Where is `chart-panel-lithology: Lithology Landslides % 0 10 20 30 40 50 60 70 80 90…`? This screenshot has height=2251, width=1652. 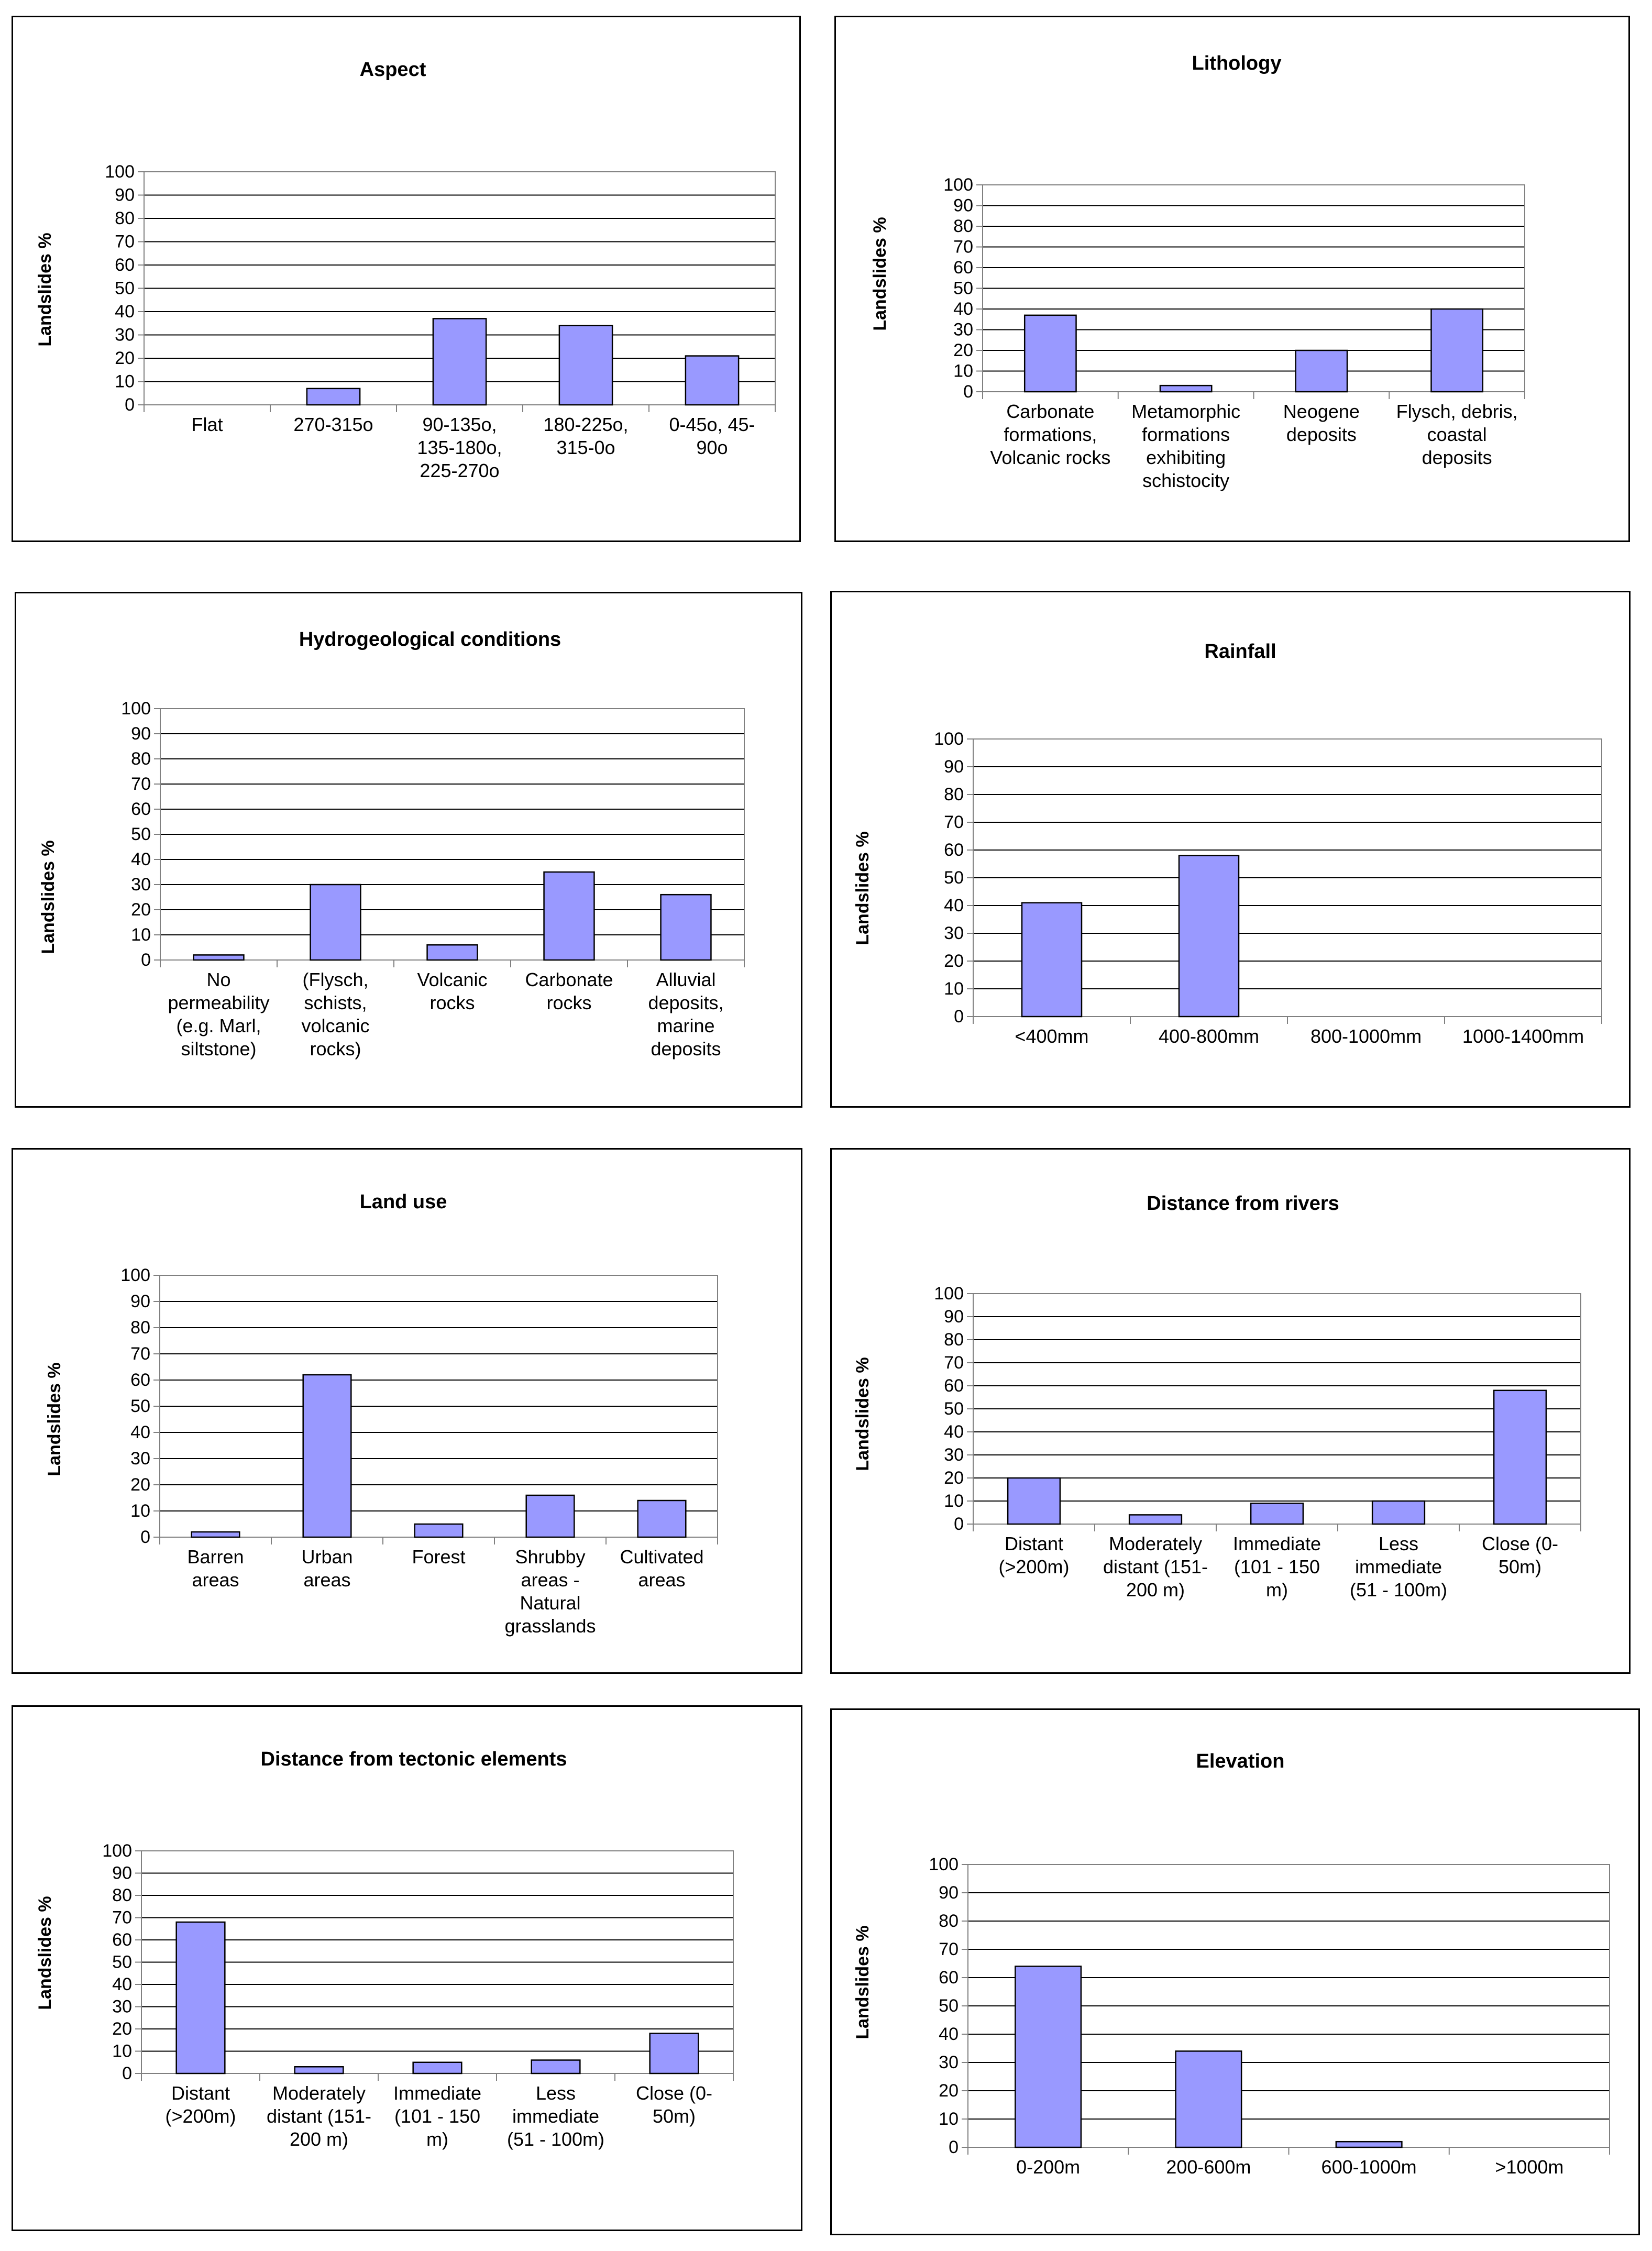
chart-panel-lithology: Lithology Landslides % 0 10 20 30 40 50 60 70 80 90… is located at coordinates (1232, 279).